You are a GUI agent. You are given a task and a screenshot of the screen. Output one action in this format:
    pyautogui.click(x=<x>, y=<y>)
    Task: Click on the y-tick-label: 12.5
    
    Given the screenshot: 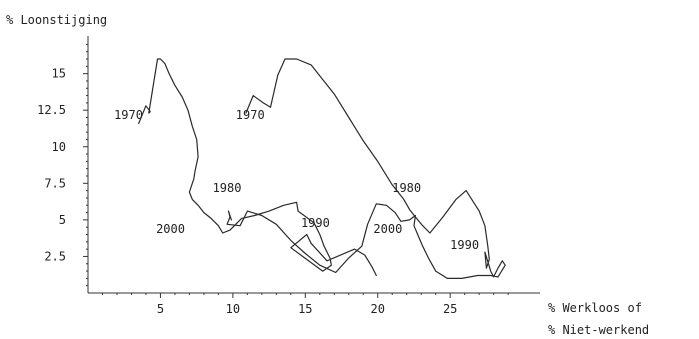 What is the action you would take?
    pyautogui.click(x=51, y=110)
    